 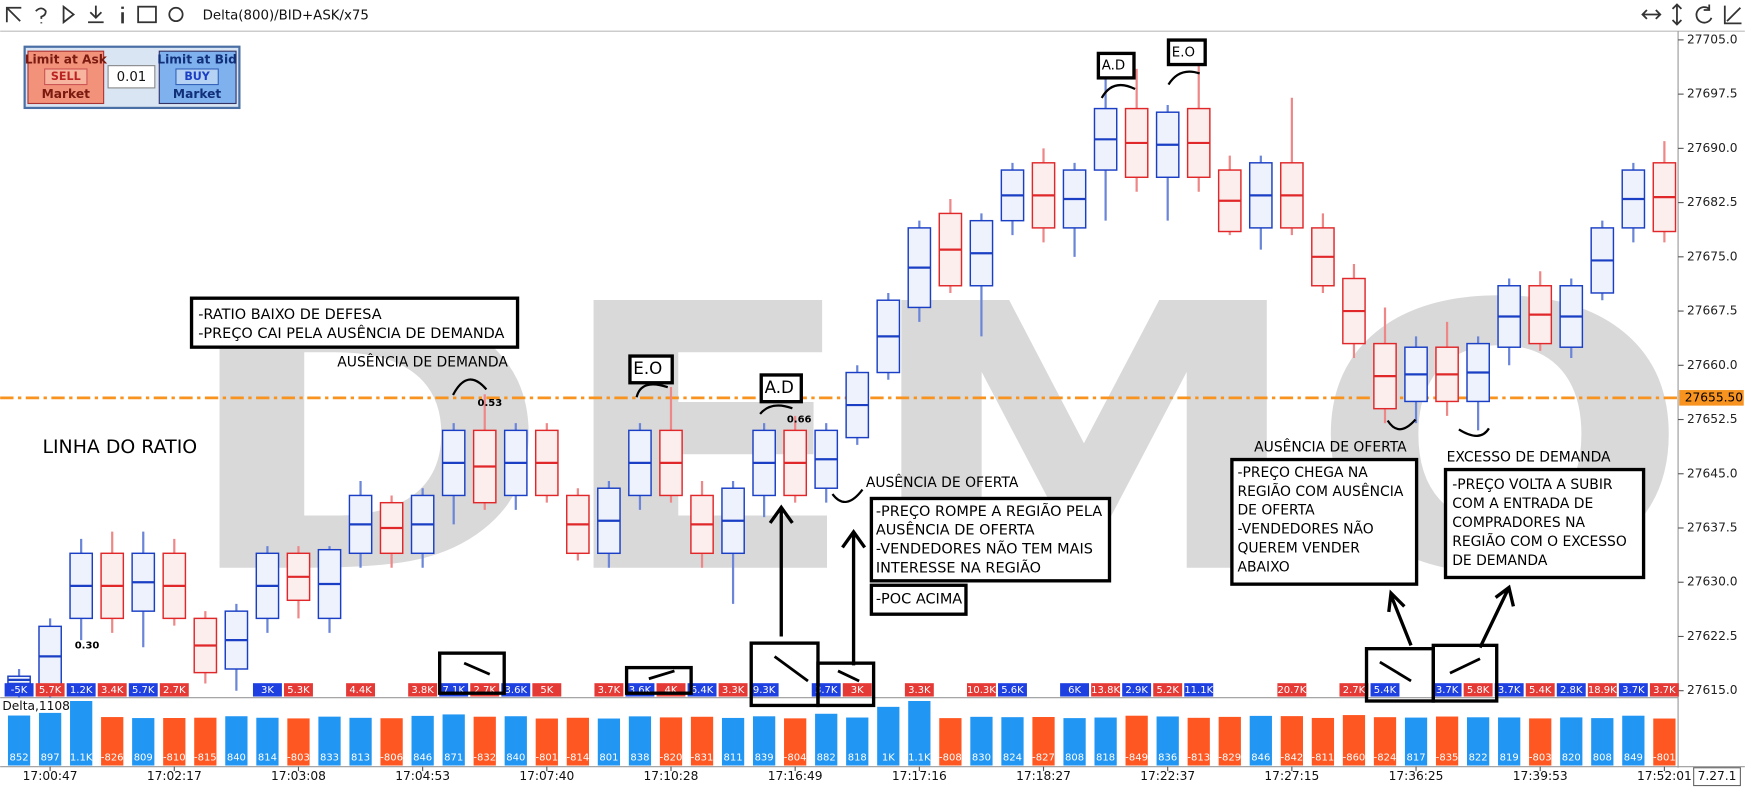 I want to click on y-tick-label: 27667.5, so click(x=1712, y=311).